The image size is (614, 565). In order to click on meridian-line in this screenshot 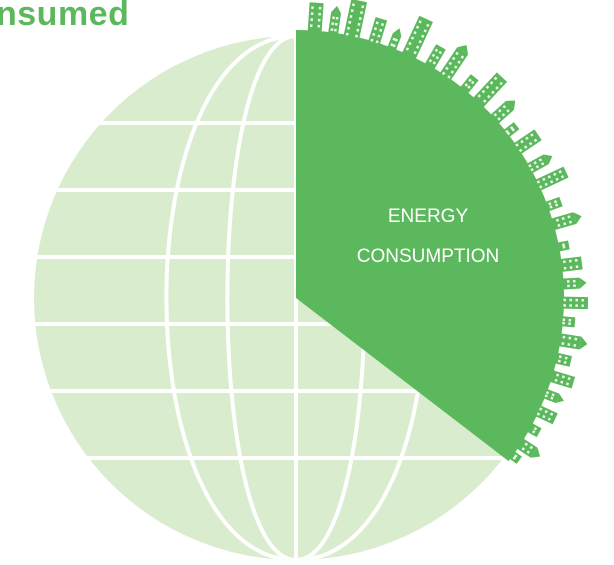, I will do `click(261, 298)`.